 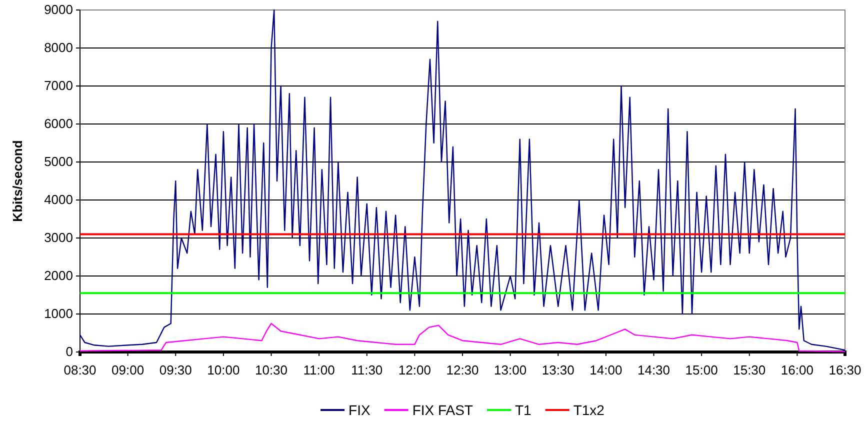 I want to click on x-tick-label: 11:00, so click(x=319, y=370).